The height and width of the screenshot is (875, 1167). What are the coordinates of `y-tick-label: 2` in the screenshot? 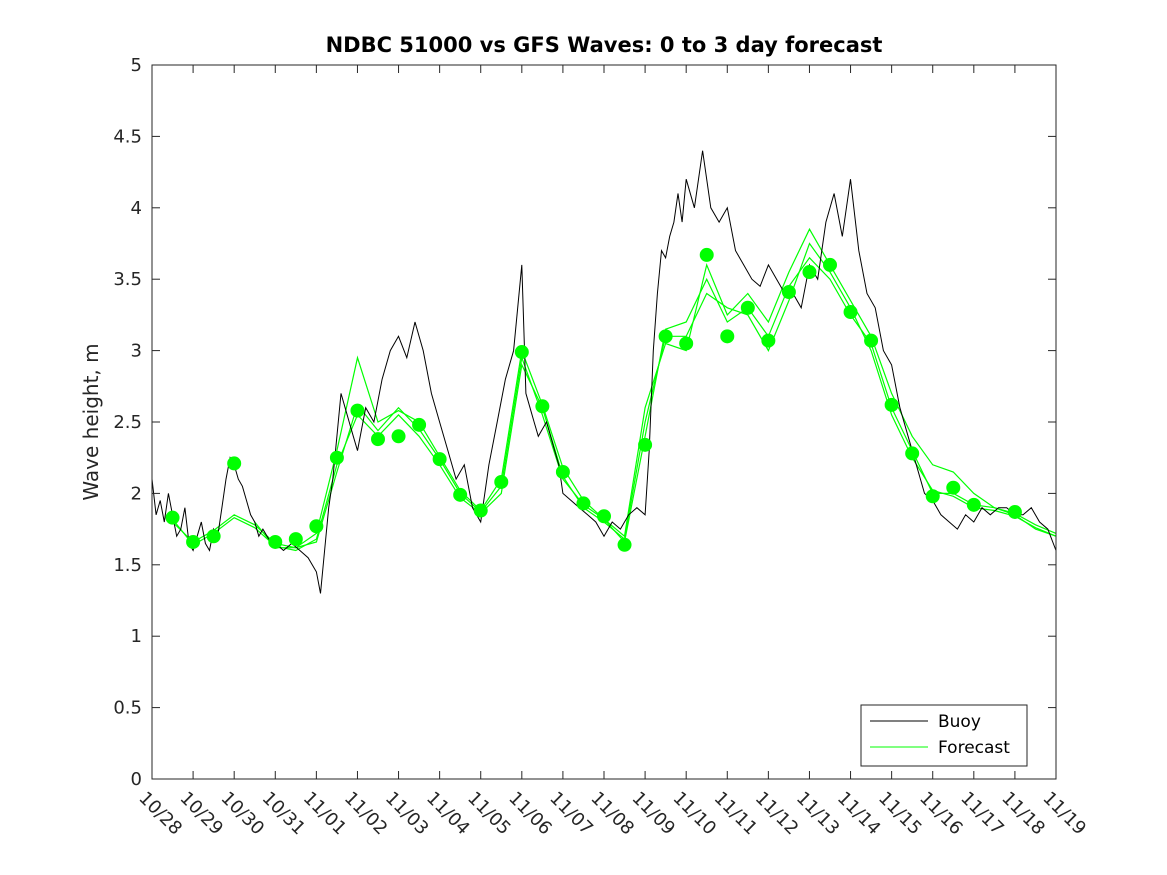 It's located at (136, 493).